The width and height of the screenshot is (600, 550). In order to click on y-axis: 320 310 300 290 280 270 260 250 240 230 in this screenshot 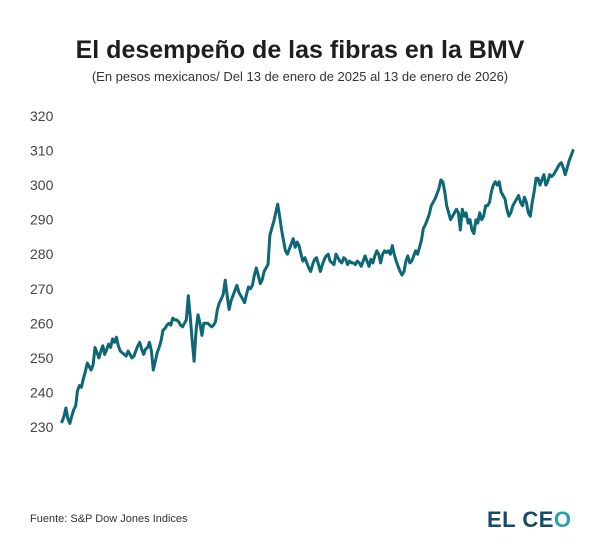, I will do `click(42, 271)`.